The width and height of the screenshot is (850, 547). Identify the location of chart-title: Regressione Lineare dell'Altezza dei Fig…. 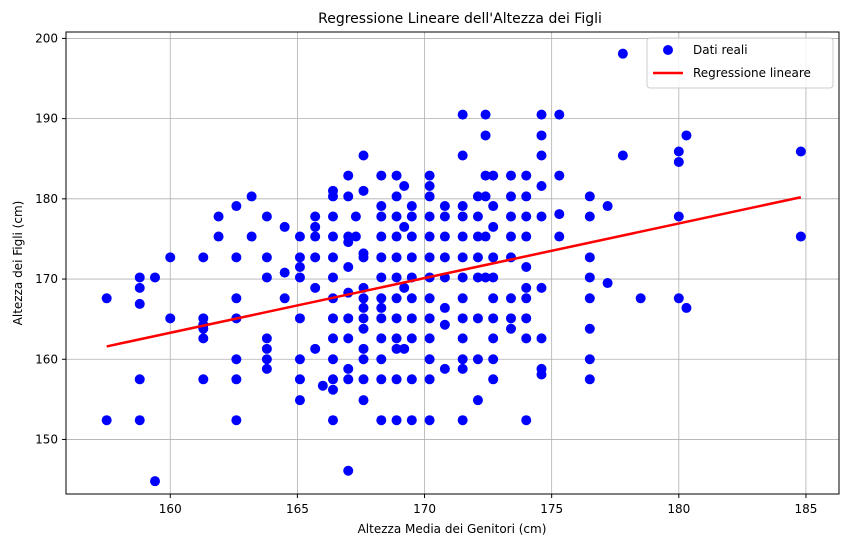
(460, 19).